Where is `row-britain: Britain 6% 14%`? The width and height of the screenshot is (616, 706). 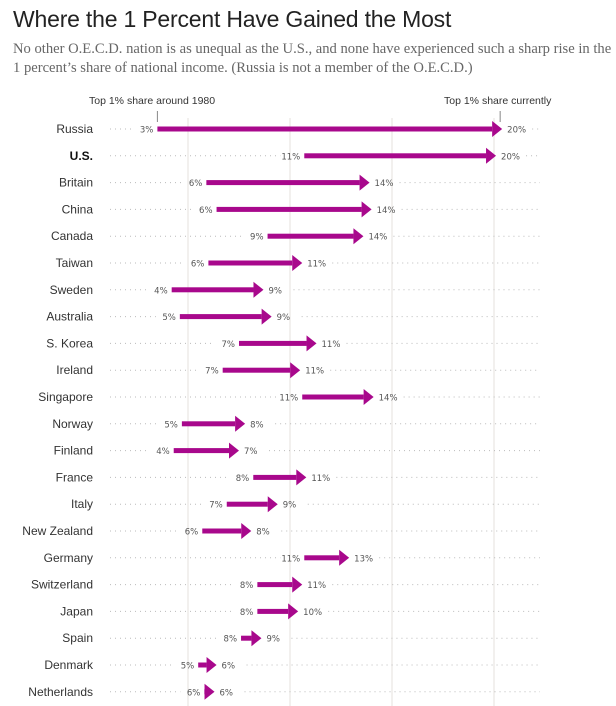 row-britain: Britain 6% 14% is located at coordinates (299, 182).